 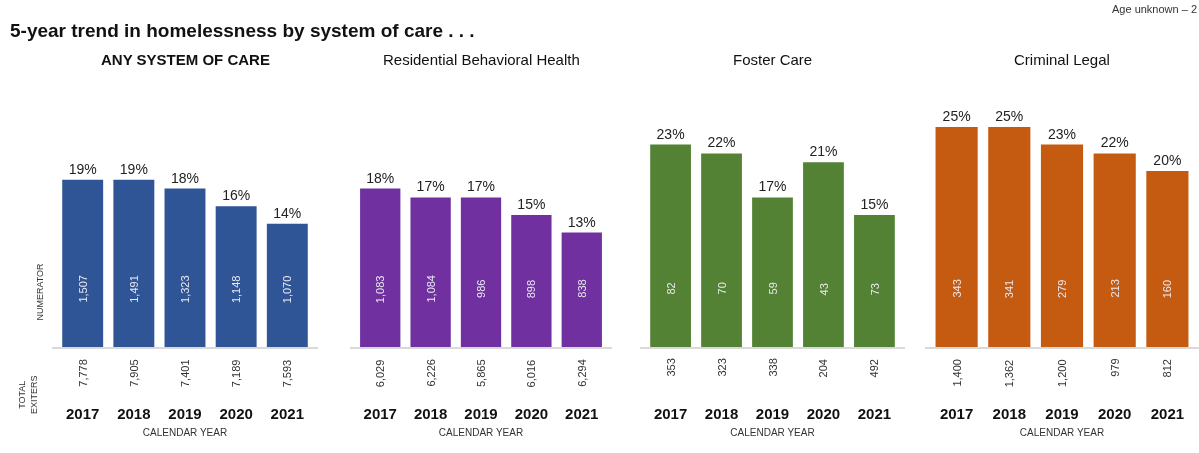 What do you see at coordinates (581, 373) in the screenshot?
I see `text: 6,294` at bounding box center [581, 373].